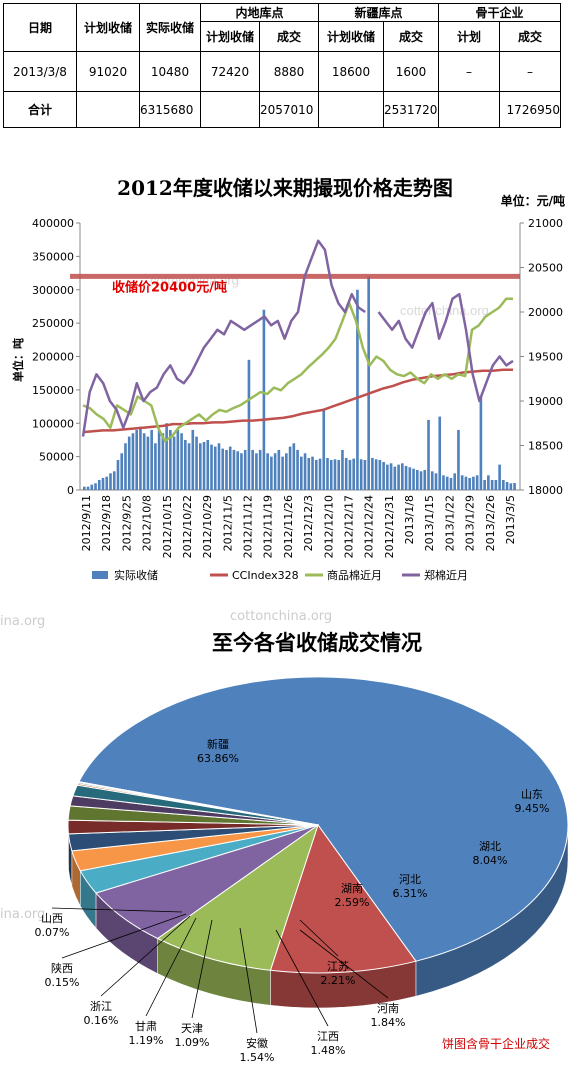 This screenshot has width=584, height=1077. What do you see at coordinates (40, 109) in the screenshot?
I see `table-cell: 合计` at bounding box center [40, 109].